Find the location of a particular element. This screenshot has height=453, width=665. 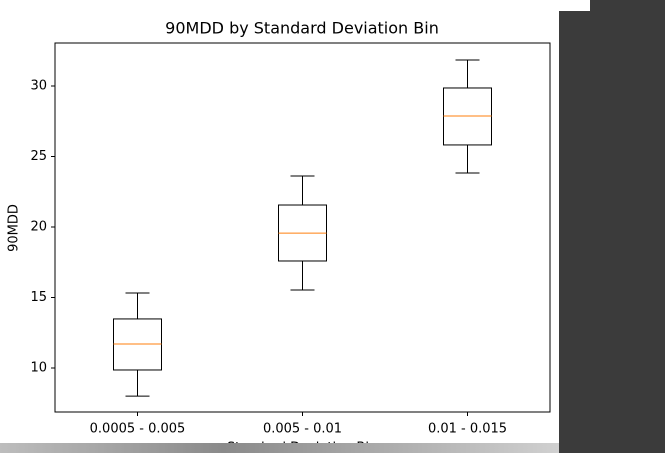

x-tick-label: 0.005 - 0.01 is located at coordinates (302, 429).